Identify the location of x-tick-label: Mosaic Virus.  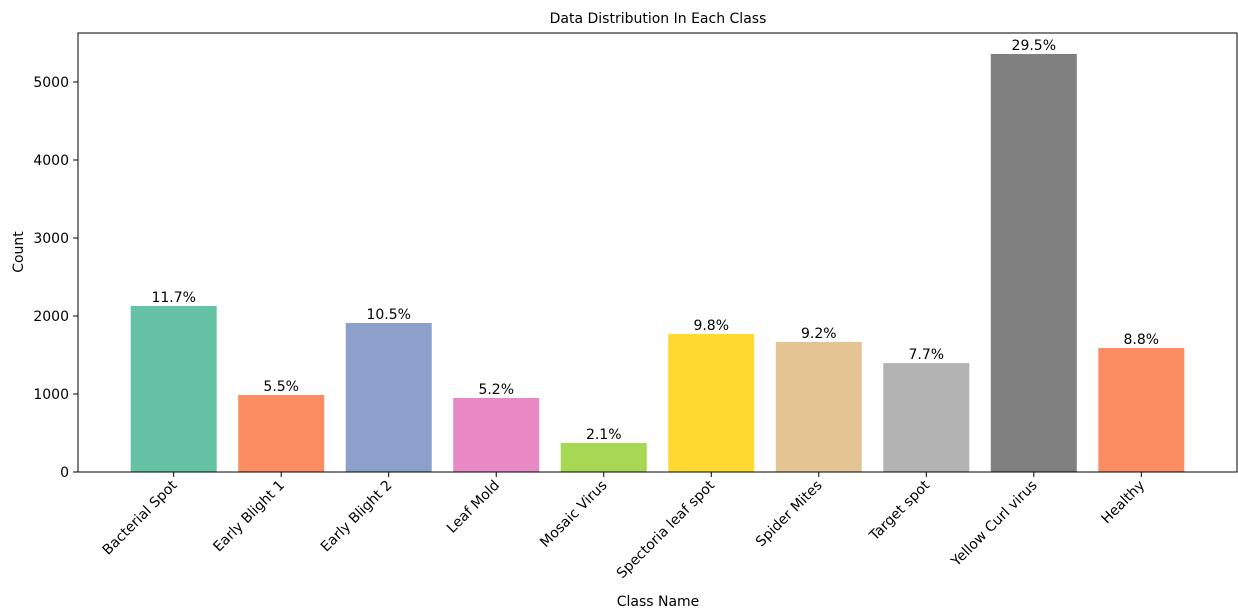
(573, 514).